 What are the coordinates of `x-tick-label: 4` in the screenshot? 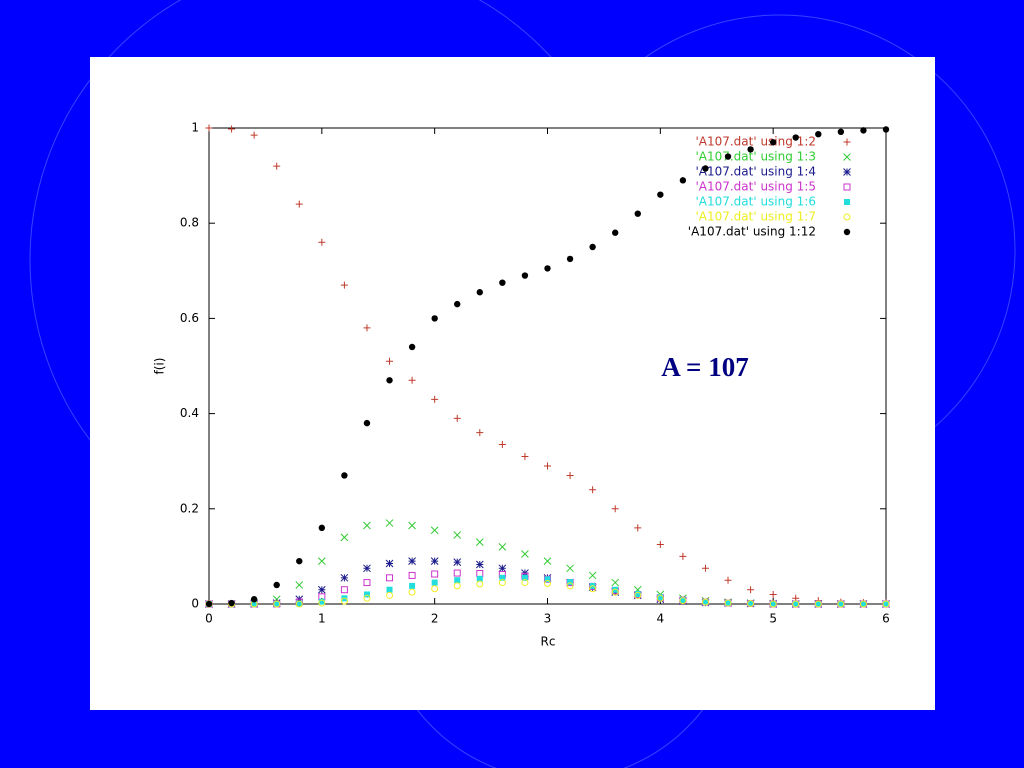 It's located at (661, 619).